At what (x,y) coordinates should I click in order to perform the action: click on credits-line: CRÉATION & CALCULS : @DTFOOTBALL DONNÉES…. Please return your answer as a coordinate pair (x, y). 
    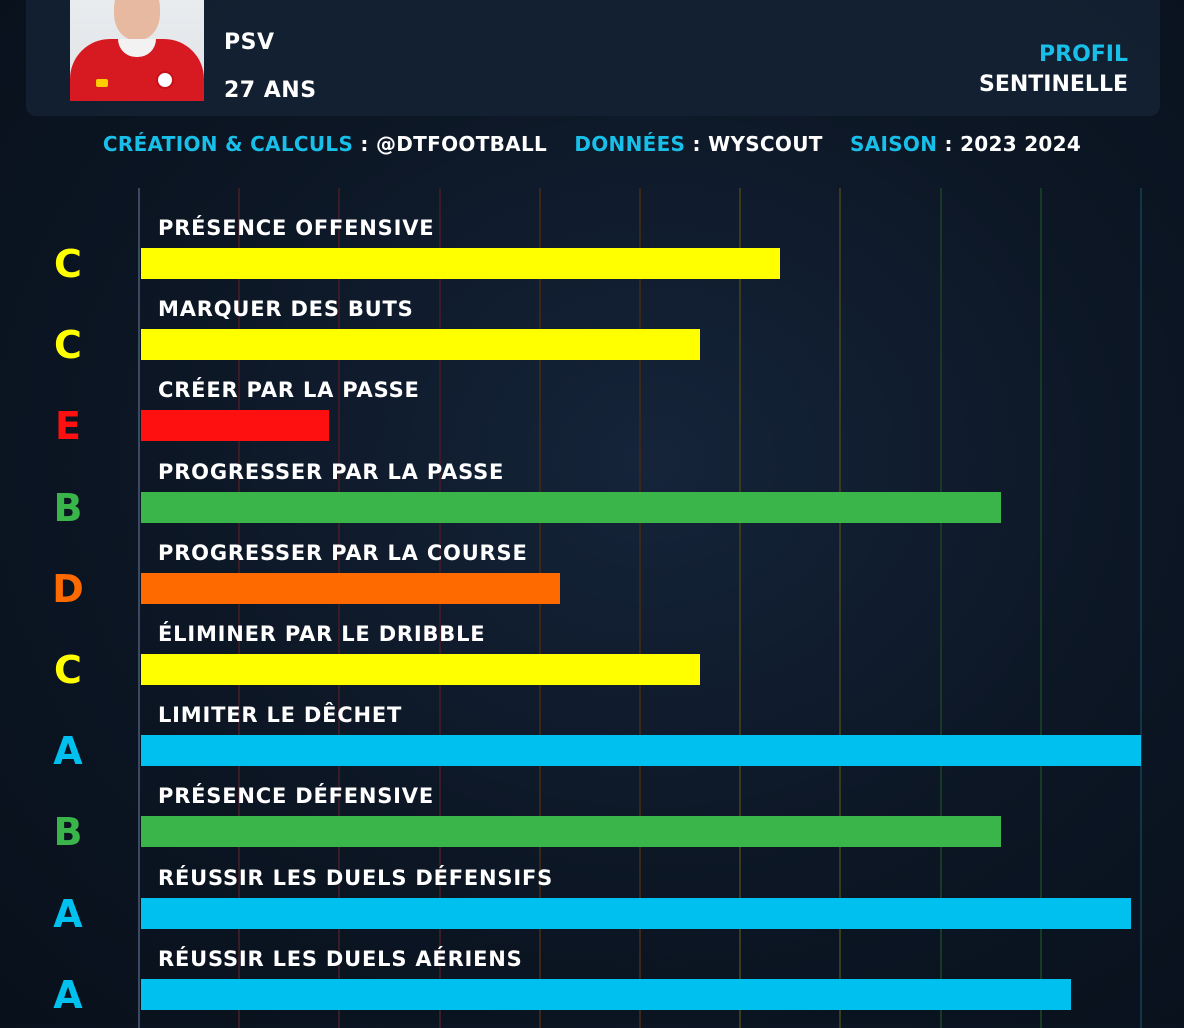
    Looking at the image, I should click on (592, 144).